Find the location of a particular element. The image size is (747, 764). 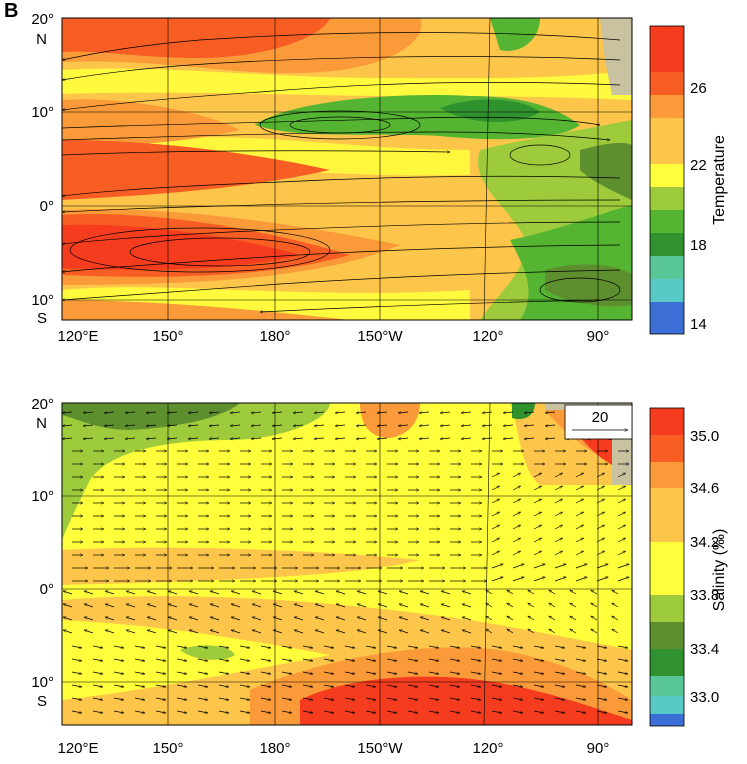

sal-tick-33-4: 33.4 is located at coordinates (704, 649).